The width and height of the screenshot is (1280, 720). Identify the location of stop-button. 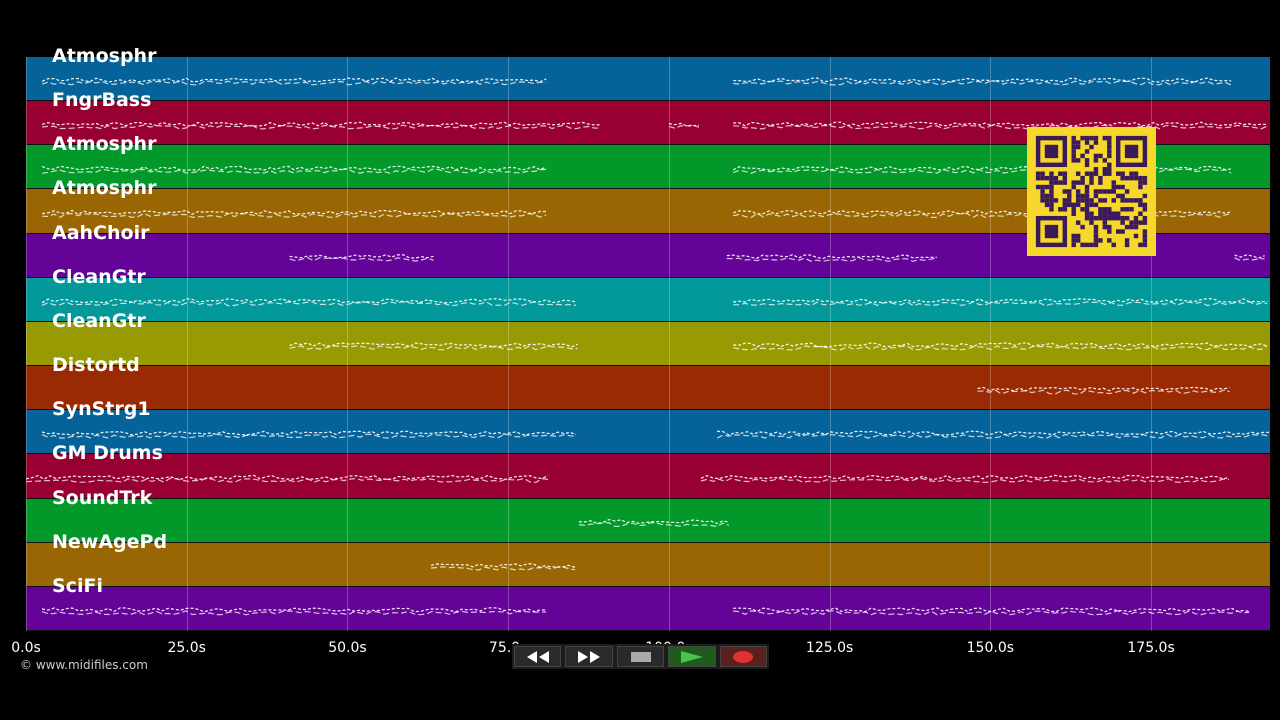
(640, 656).